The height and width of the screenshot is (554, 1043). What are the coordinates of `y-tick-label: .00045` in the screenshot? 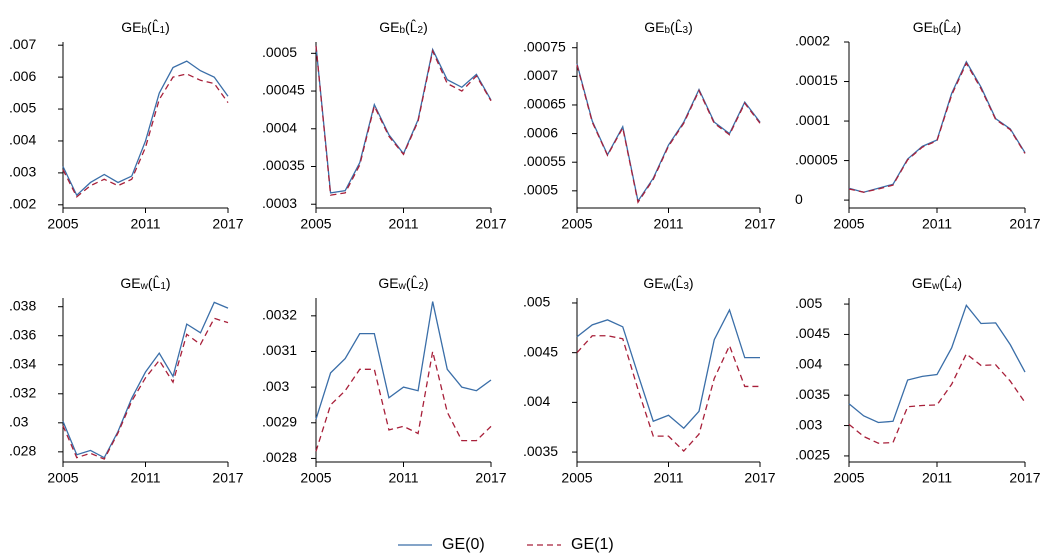 It's located at (283, 90).